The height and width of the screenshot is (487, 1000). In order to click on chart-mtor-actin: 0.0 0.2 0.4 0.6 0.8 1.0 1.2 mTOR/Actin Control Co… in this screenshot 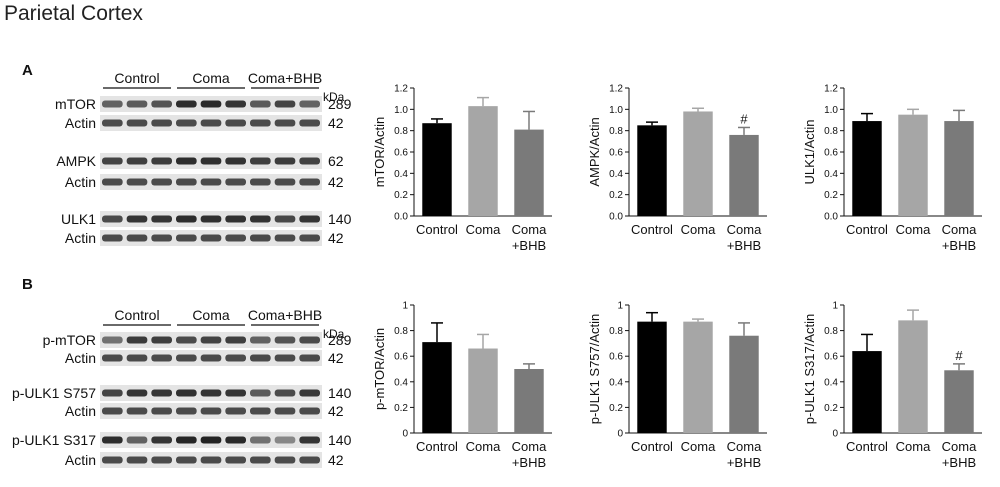, I will do `click(465, 175)`.